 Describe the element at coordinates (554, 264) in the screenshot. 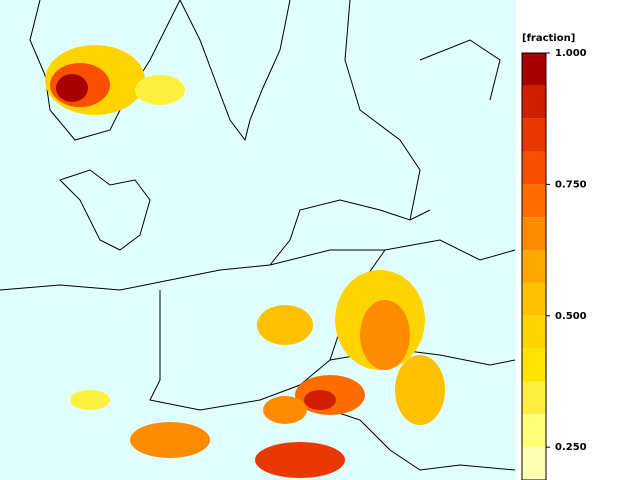

I see `colorbar: 1.000 0.750 0.500 0.250` at that location.